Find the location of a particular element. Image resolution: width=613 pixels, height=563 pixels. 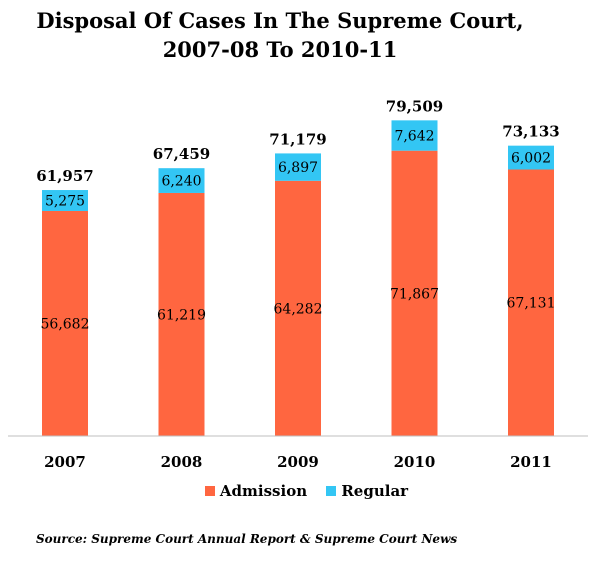

data-label-regular-2011: 6,002 is located at coordinates (531, 159).